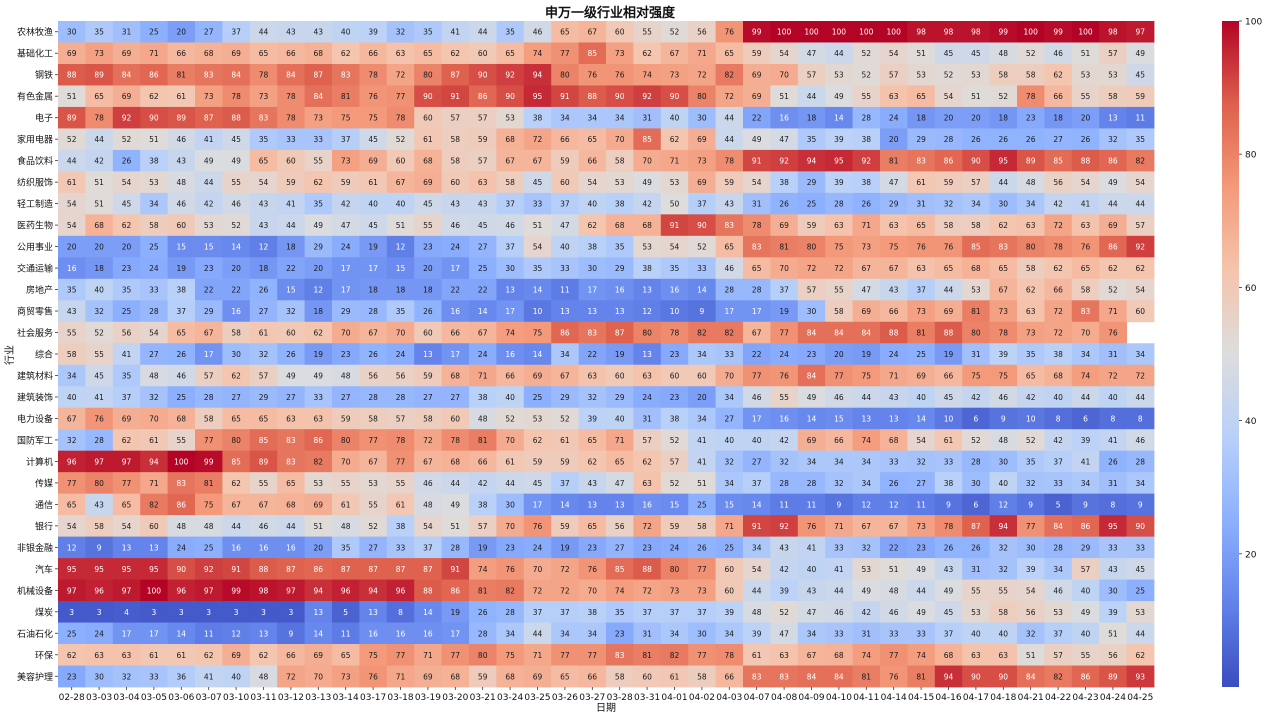 The width and height of the screenshot is (1280, 718). What do you see at coordinates (1031, 440) in the screenshot?
I see `cell-value-label: 52` at bounding box center [1031, 440].